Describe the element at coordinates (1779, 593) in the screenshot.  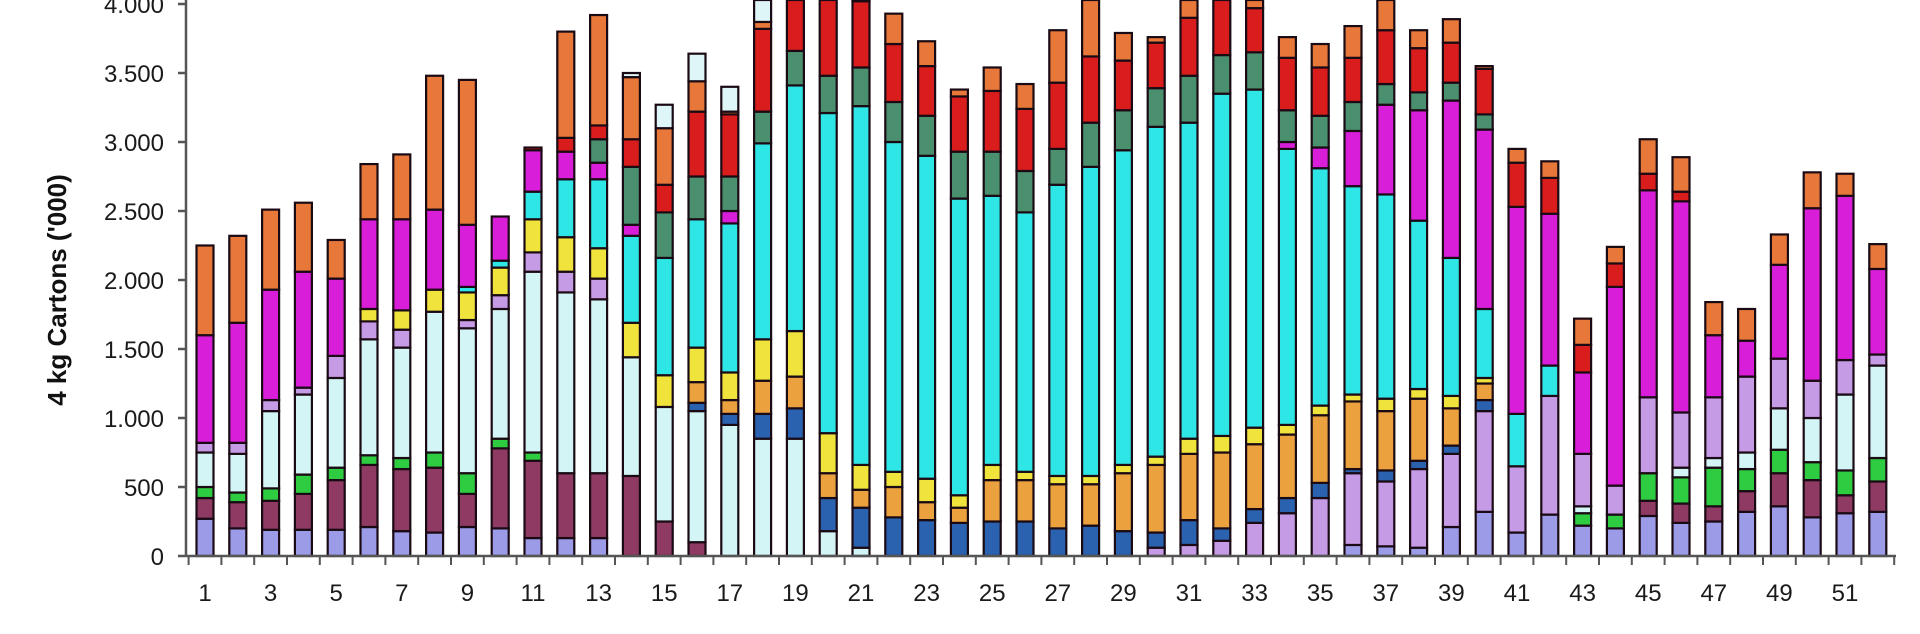
I see `x-tick-label: 49` at that location.